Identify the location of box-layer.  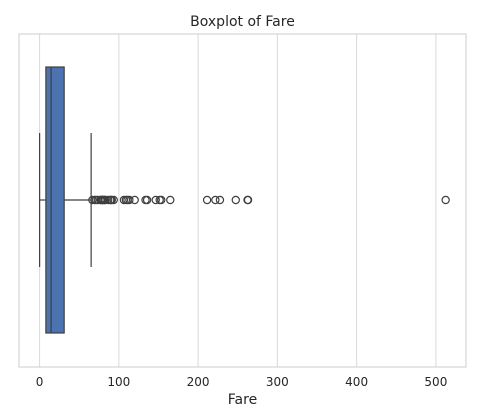
(65, 200).